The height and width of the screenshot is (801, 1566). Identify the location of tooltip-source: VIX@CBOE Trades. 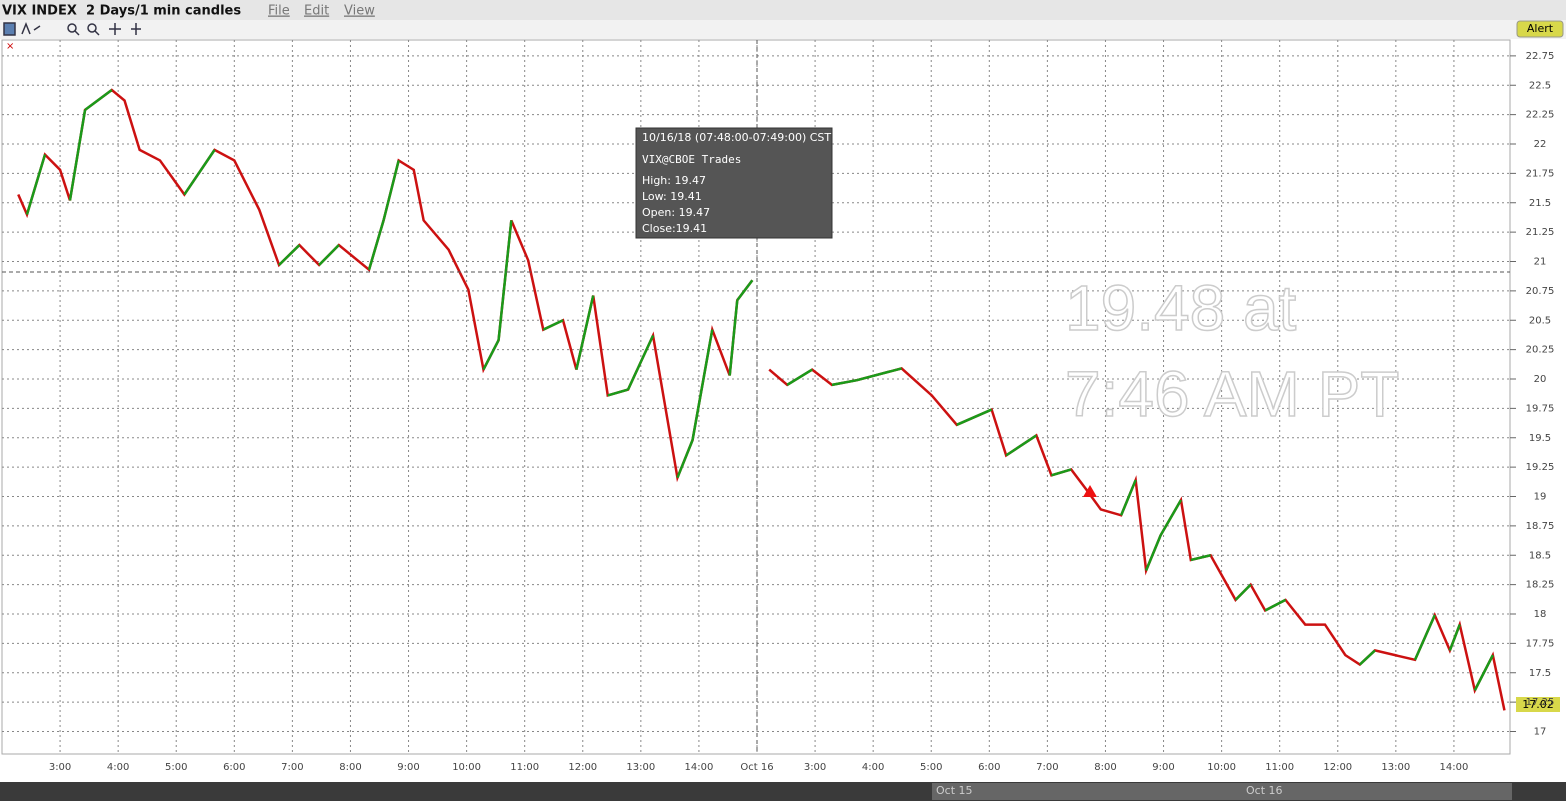
(691, 159).